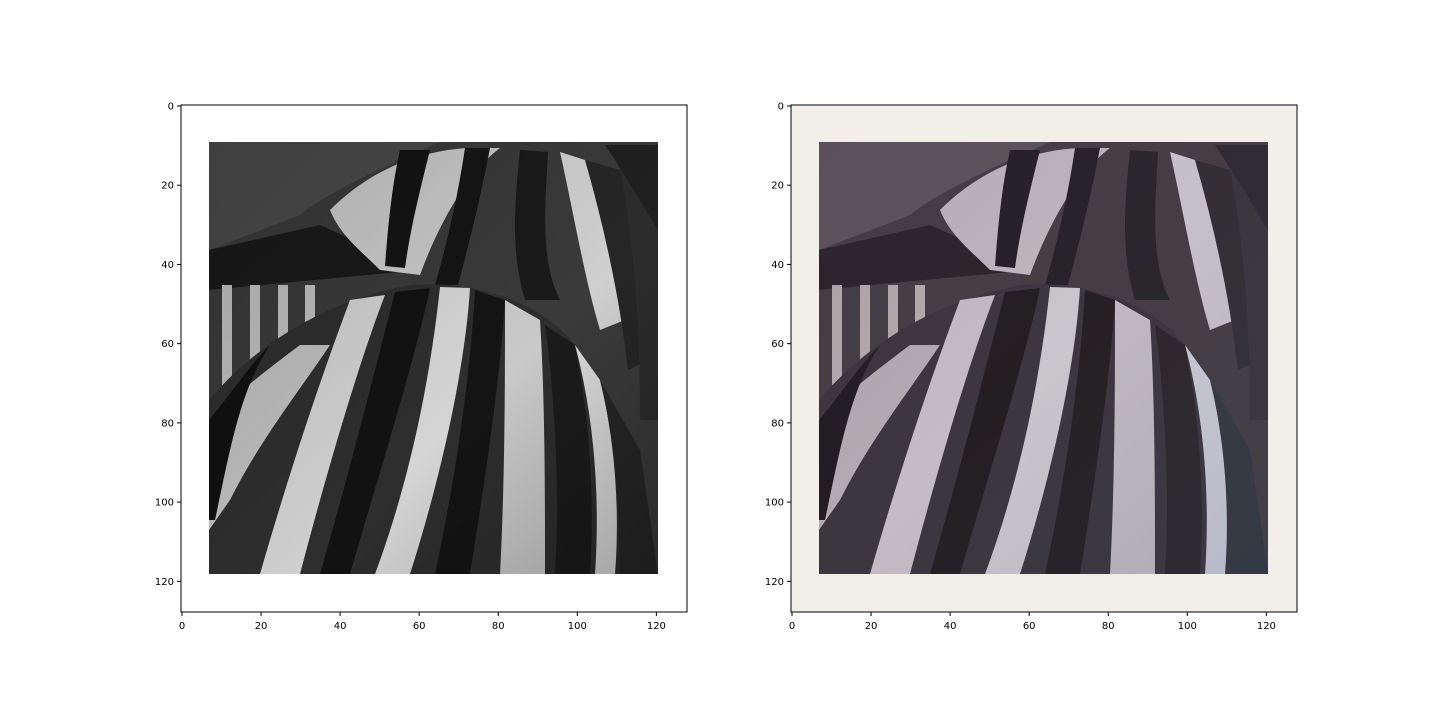 Image resolution: width=1440 pixels, height=720 pixels. I want to click on y-tick-label-left: 80, so click(167, 423).